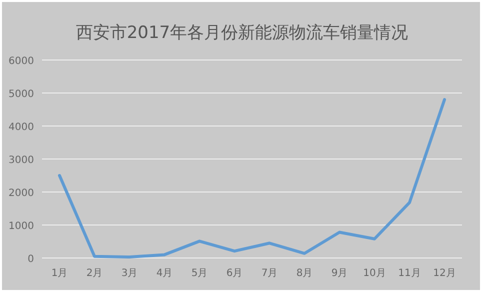 The width and height of the screenshot is (484, 293). What do you see at coordinates (21, 160) in the screenshot?
I see `y-tick-label: 3000` at bounding box center [21, 160].